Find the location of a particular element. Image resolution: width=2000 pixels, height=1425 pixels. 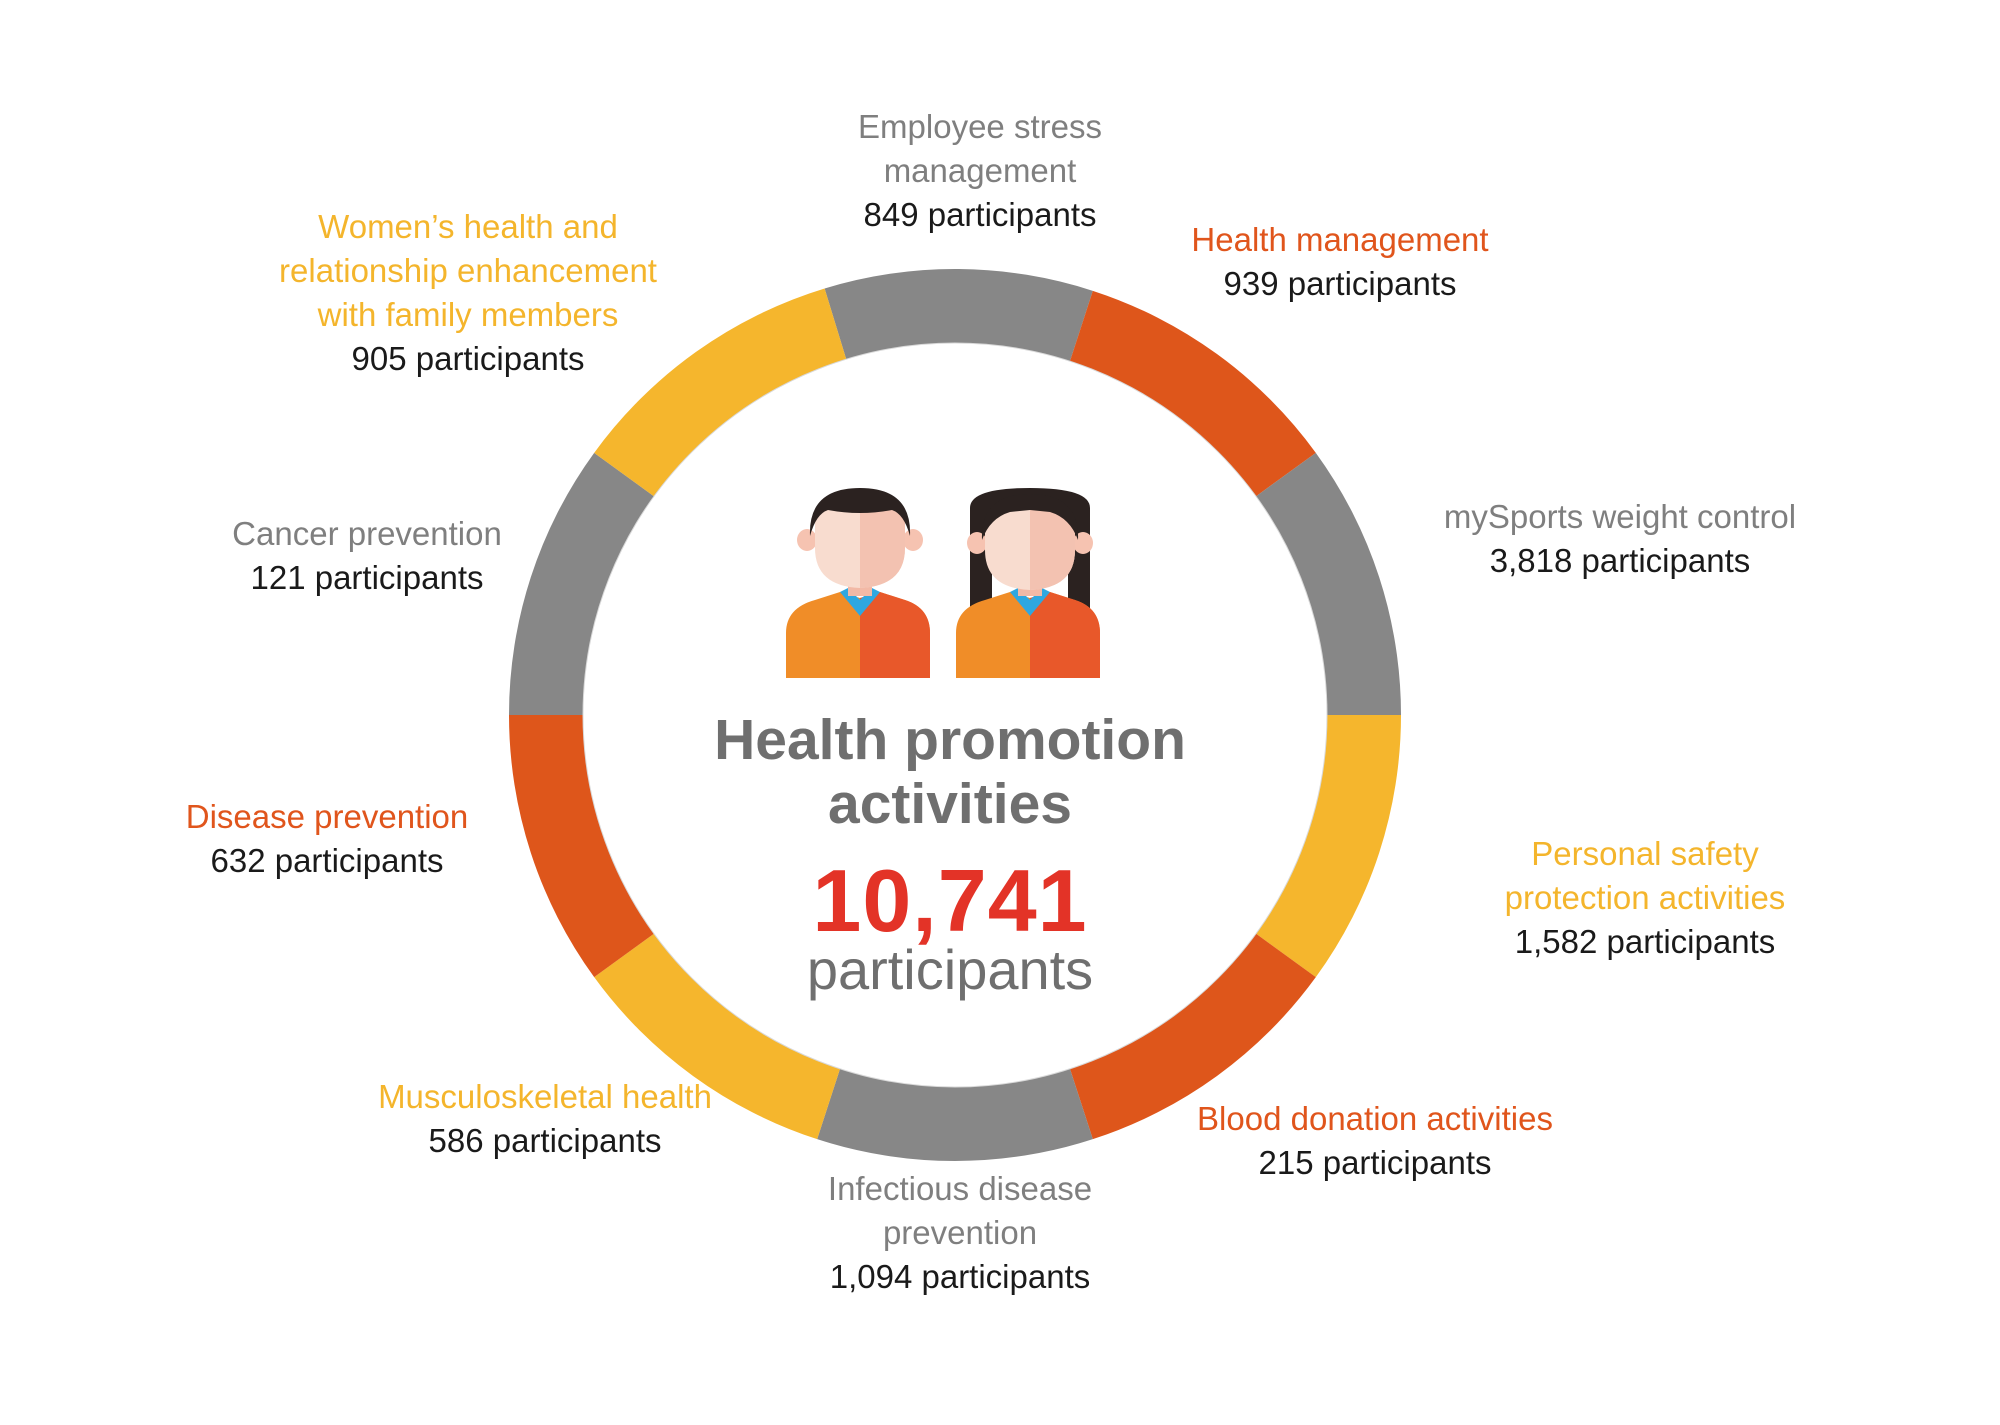

label-personal-safety-line2: protection activities is located at coordinates (1645, 897).